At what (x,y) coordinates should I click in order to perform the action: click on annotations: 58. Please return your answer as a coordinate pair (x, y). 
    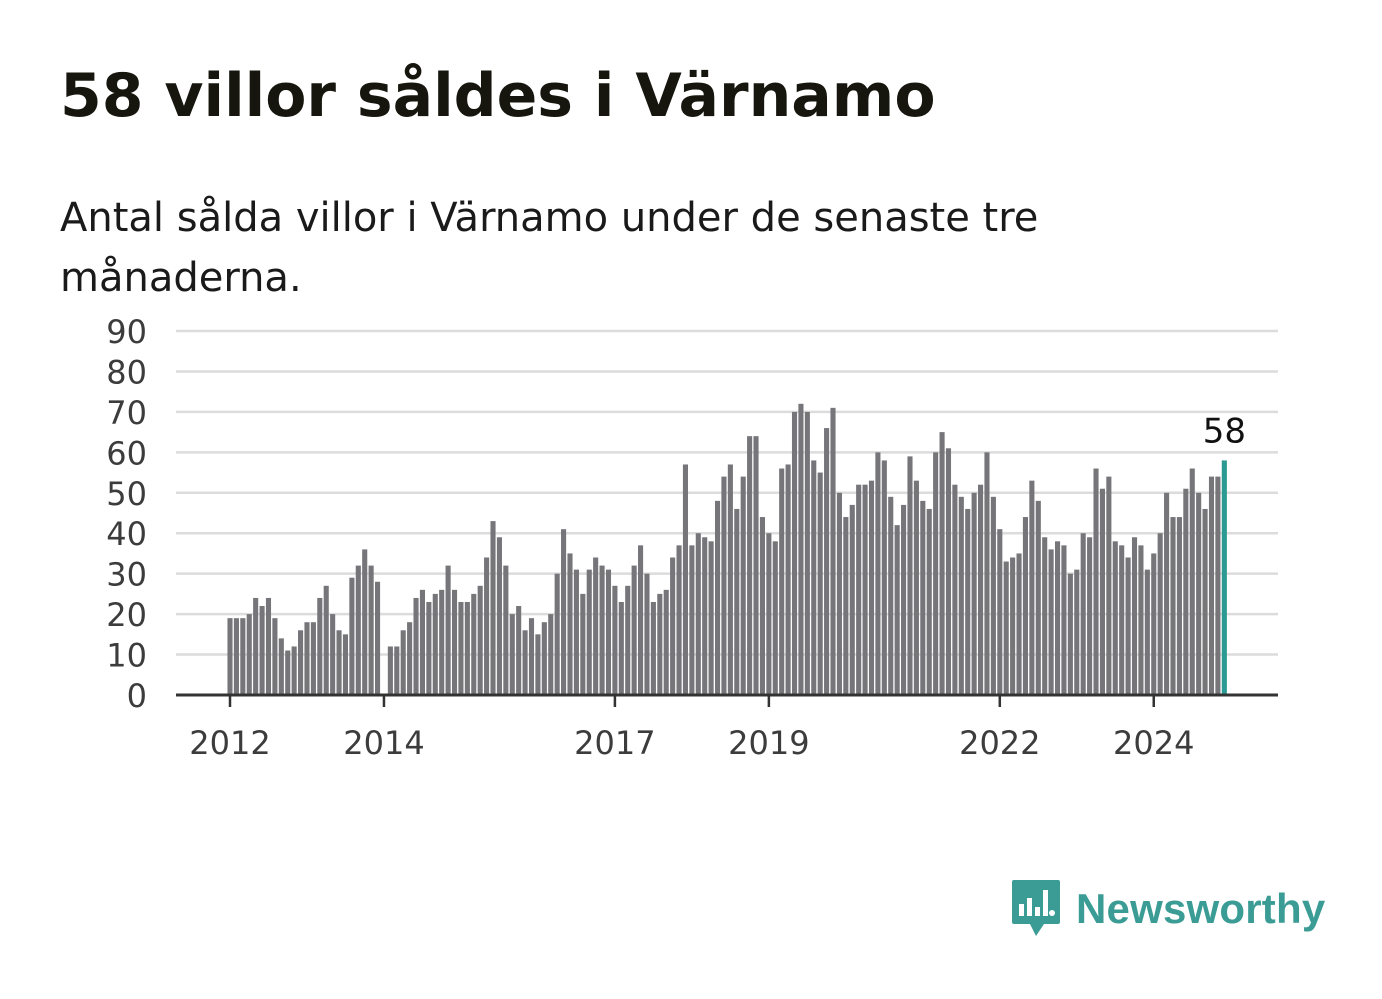
    Looking at the image, I should click on (1224, 431).